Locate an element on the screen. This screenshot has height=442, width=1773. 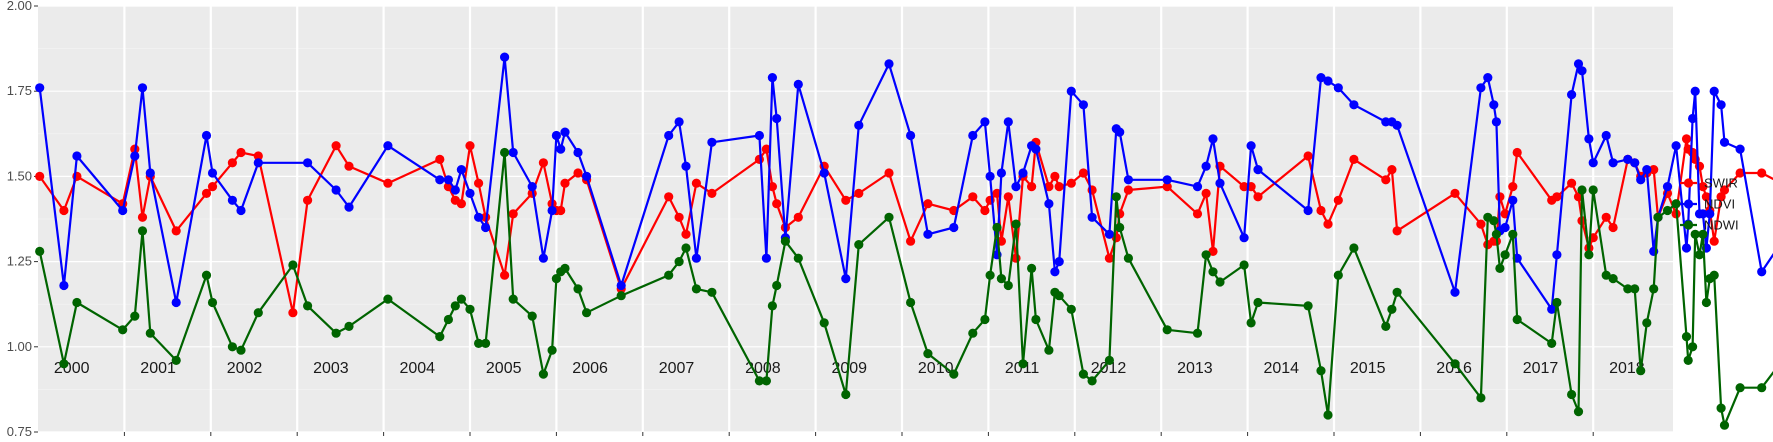
legend-label: NDWI is located at coordinates (1721, 225).